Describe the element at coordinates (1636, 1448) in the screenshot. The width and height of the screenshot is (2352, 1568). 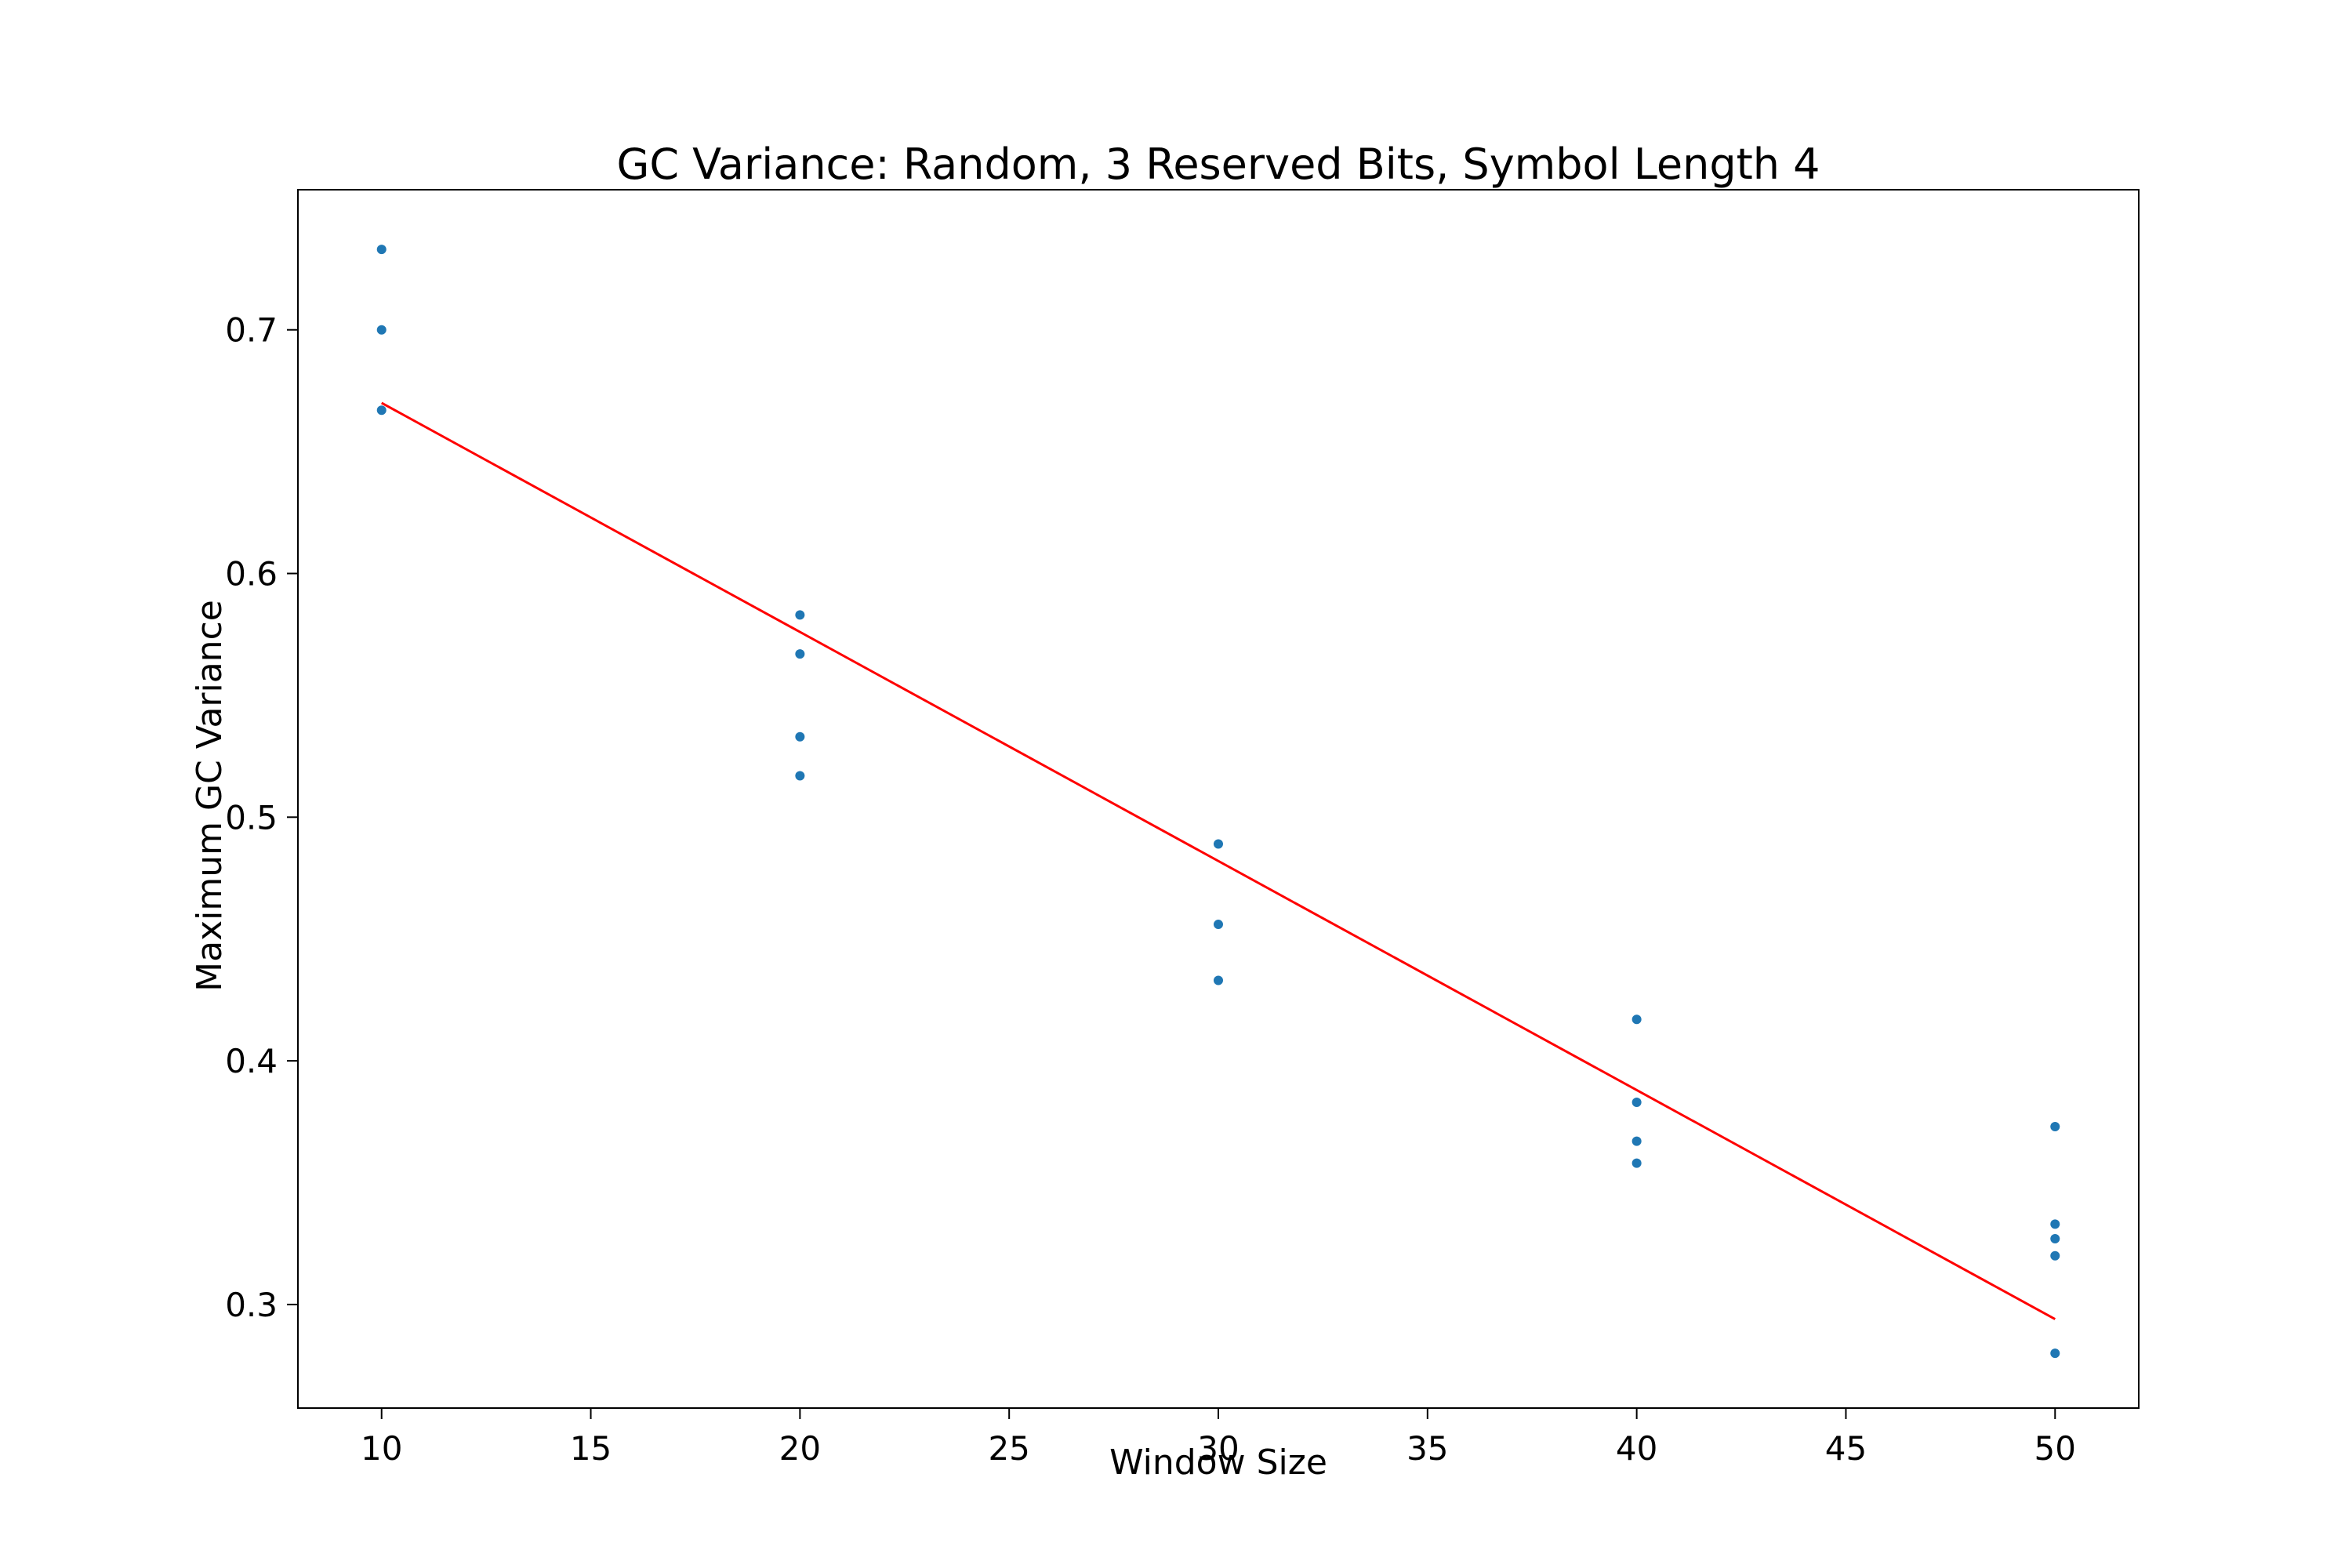
I see `x-tick-label: 40` at that location.